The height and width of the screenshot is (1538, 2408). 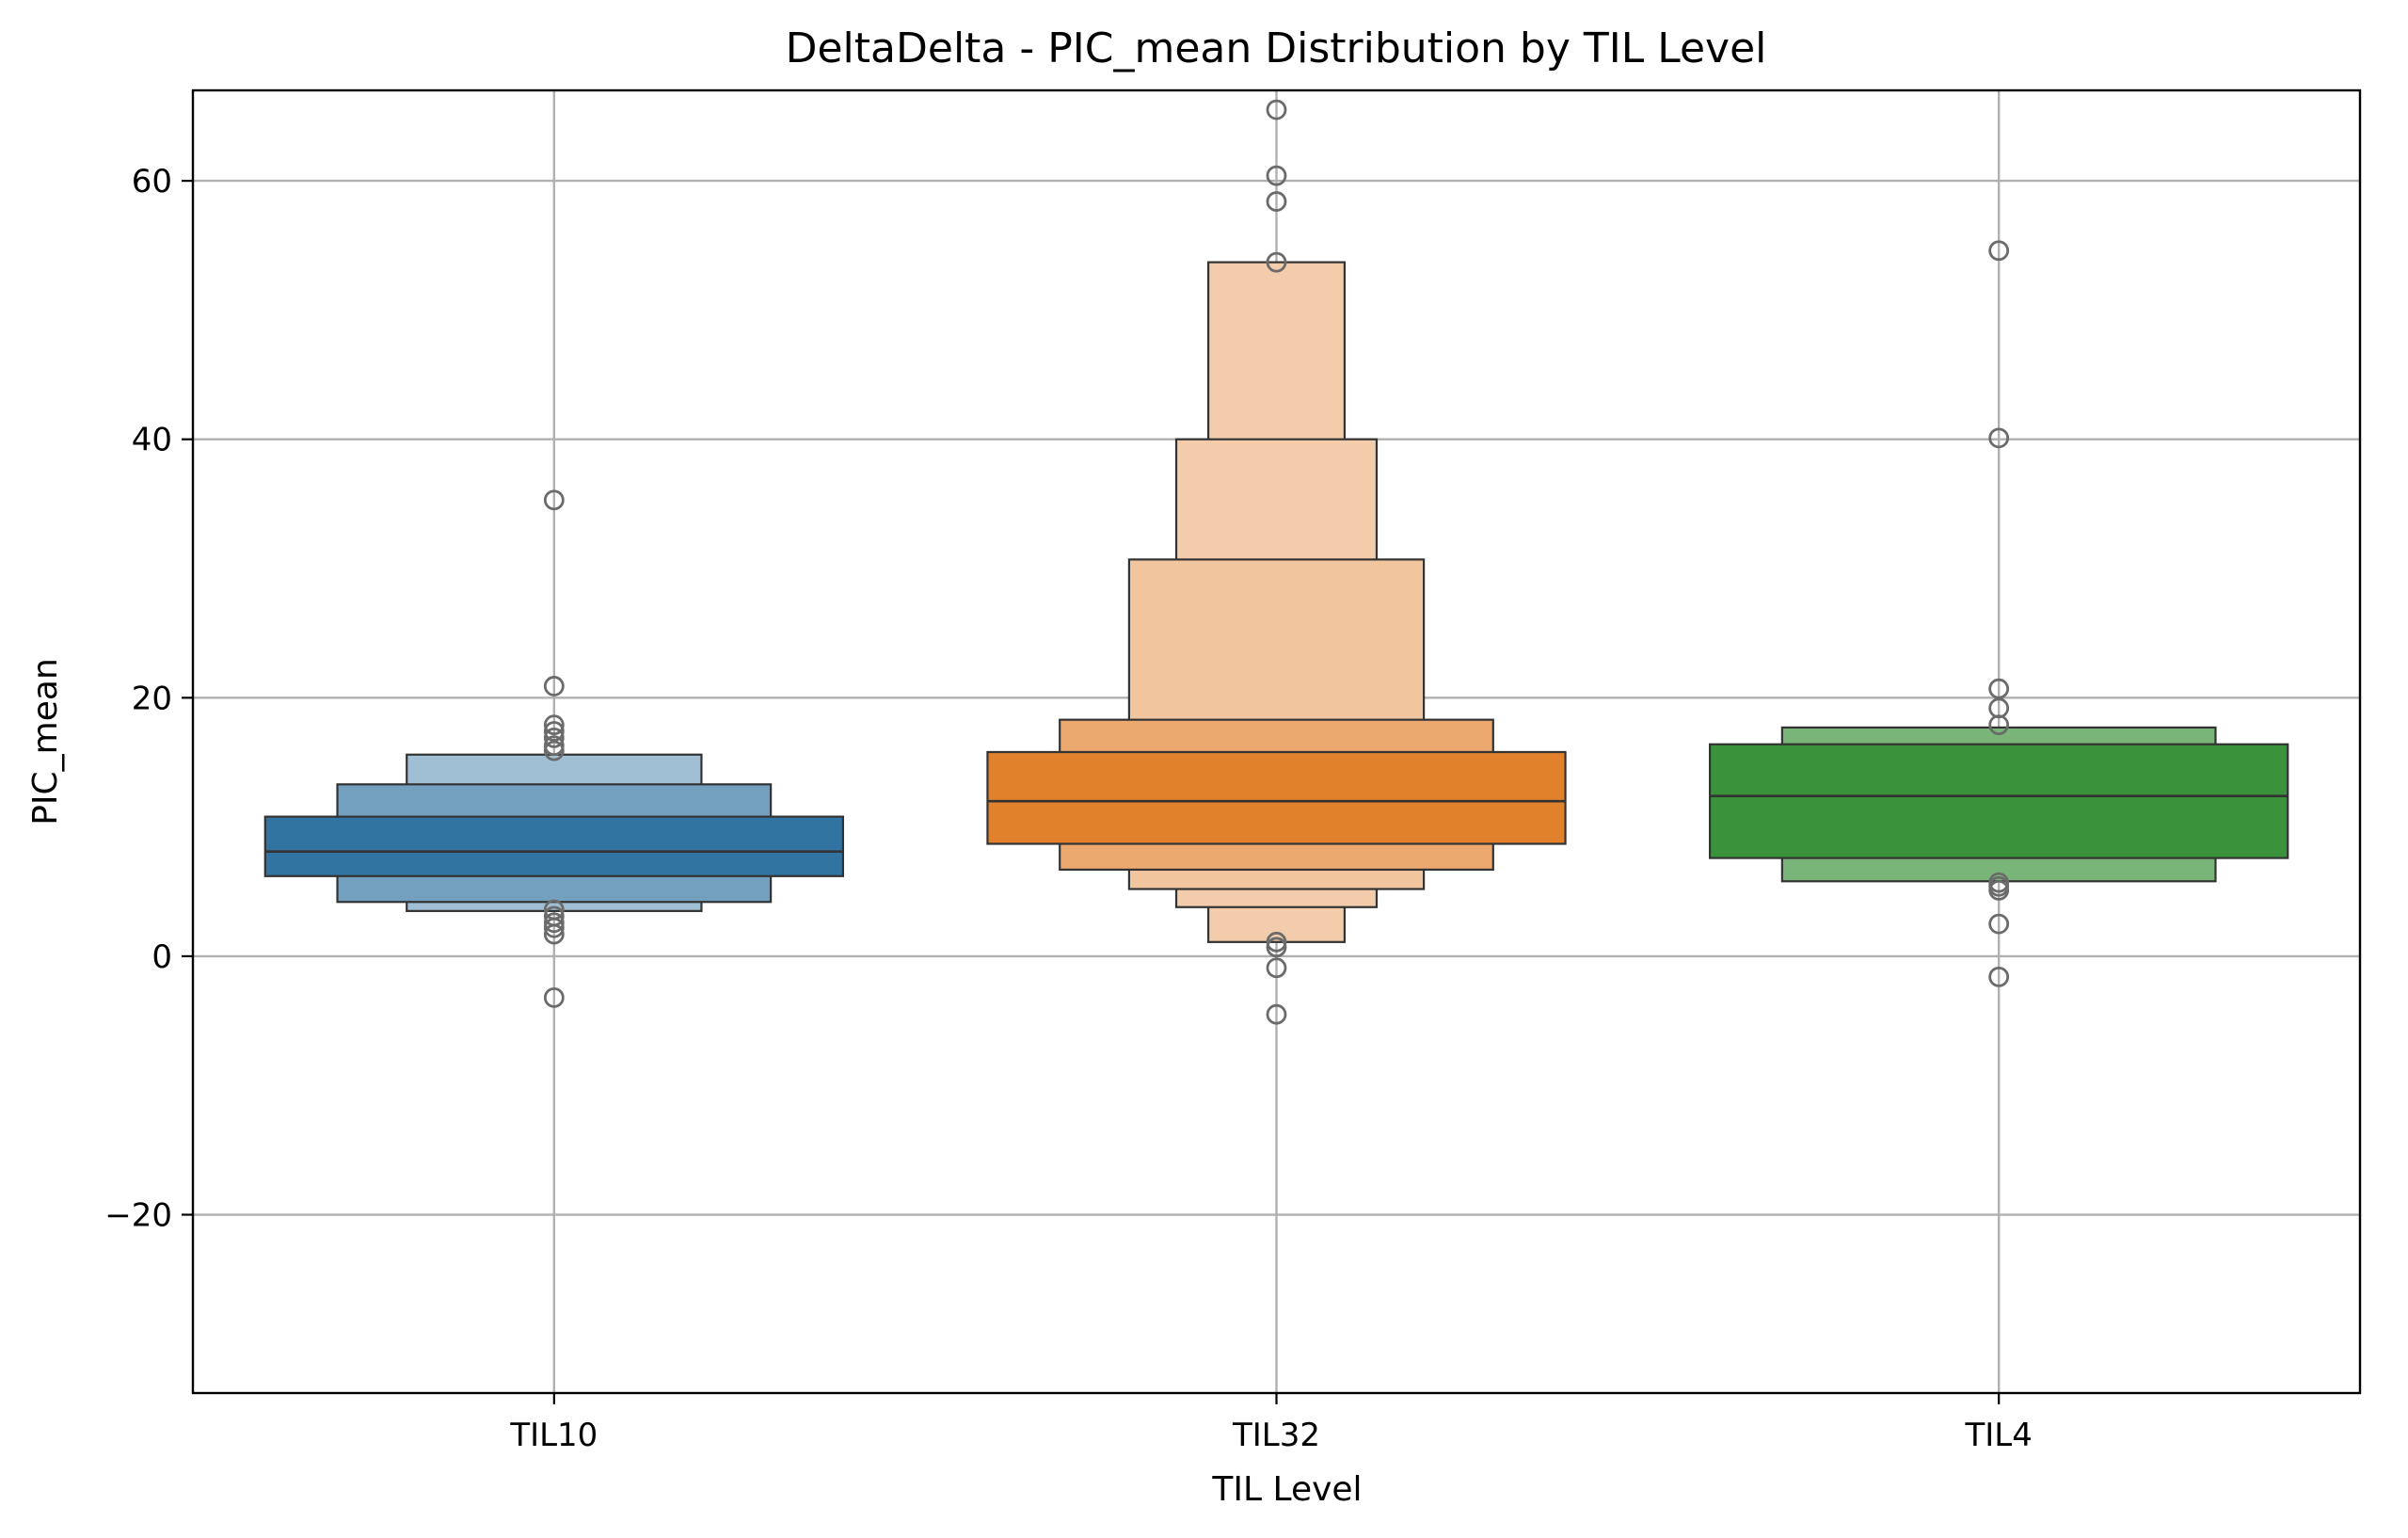 I want to click on y-axis-ticks: −20 0 20 40 60, so click(x=148, y=699).